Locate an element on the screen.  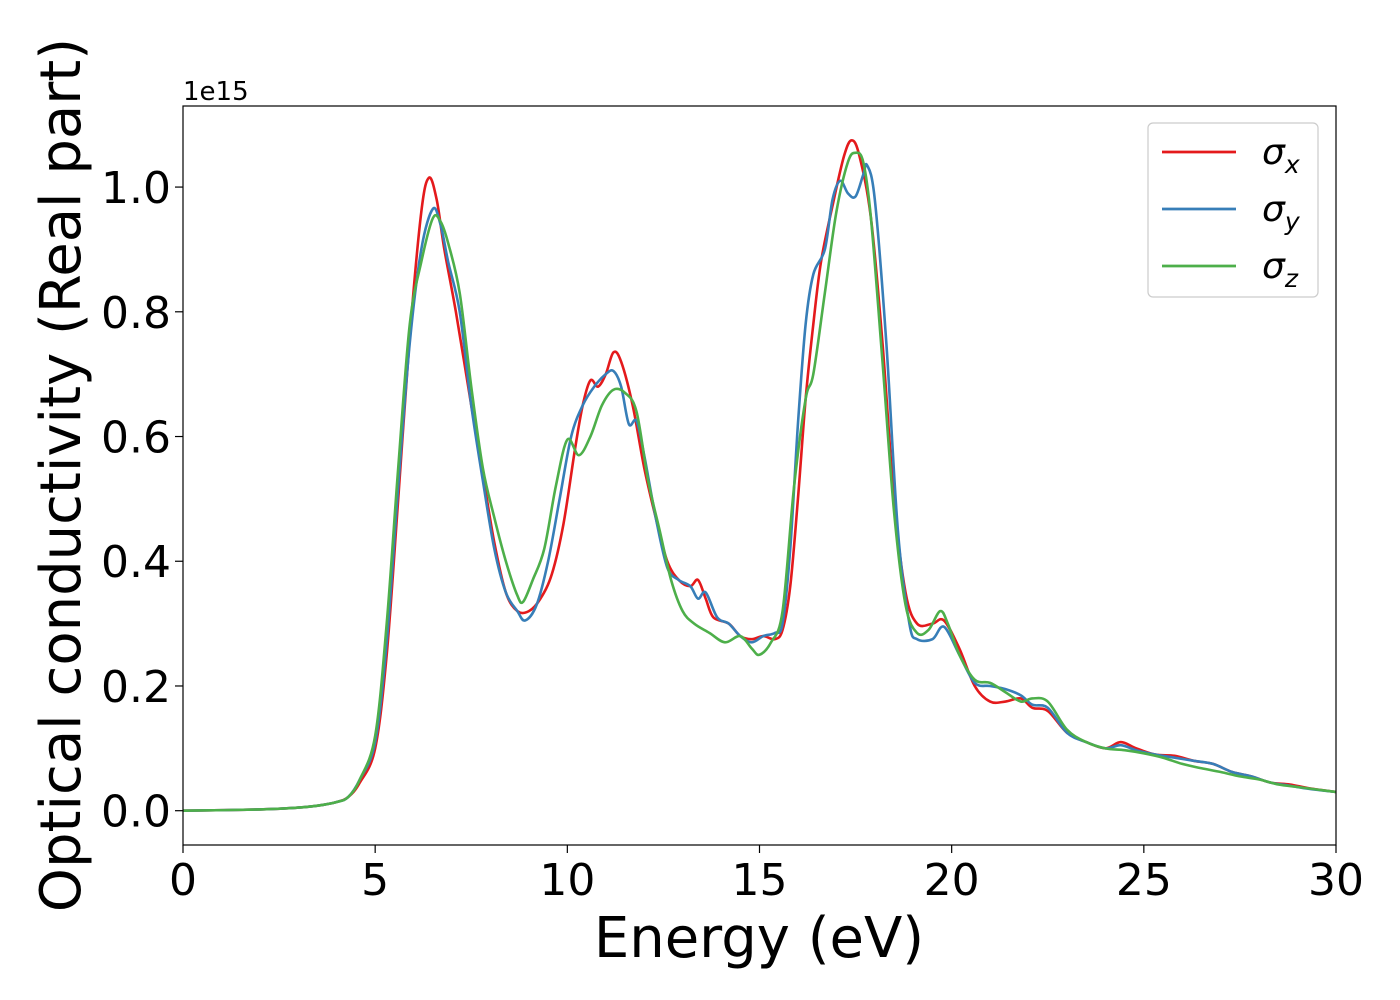
y-offset-label: 1e15 is located at coordinates (216, 92).